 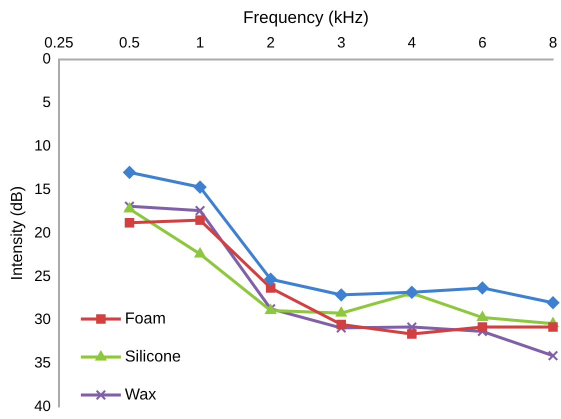 What do you see at coordinates (129, 43) in the screenshot?
I see `x-tick-label: 0.5` at bounding box center [129, 43].